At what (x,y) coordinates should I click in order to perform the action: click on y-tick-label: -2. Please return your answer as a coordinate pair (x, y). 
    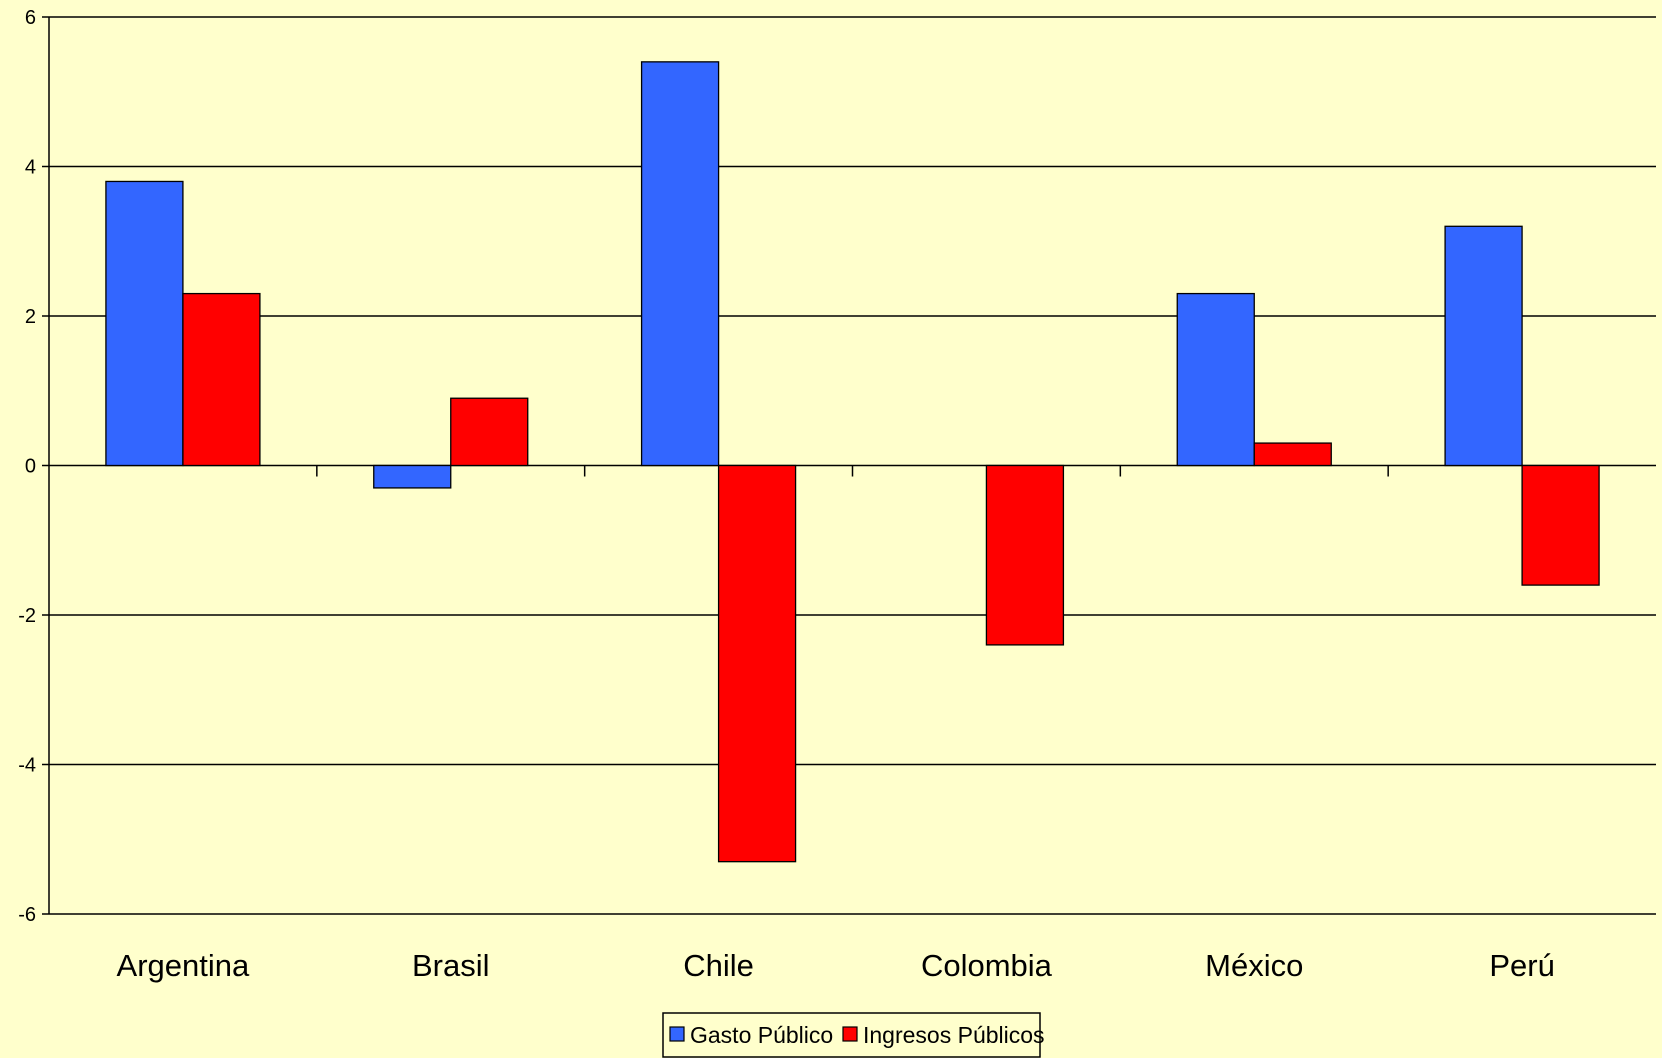
    Looking at the image, I should click on (27, 616).